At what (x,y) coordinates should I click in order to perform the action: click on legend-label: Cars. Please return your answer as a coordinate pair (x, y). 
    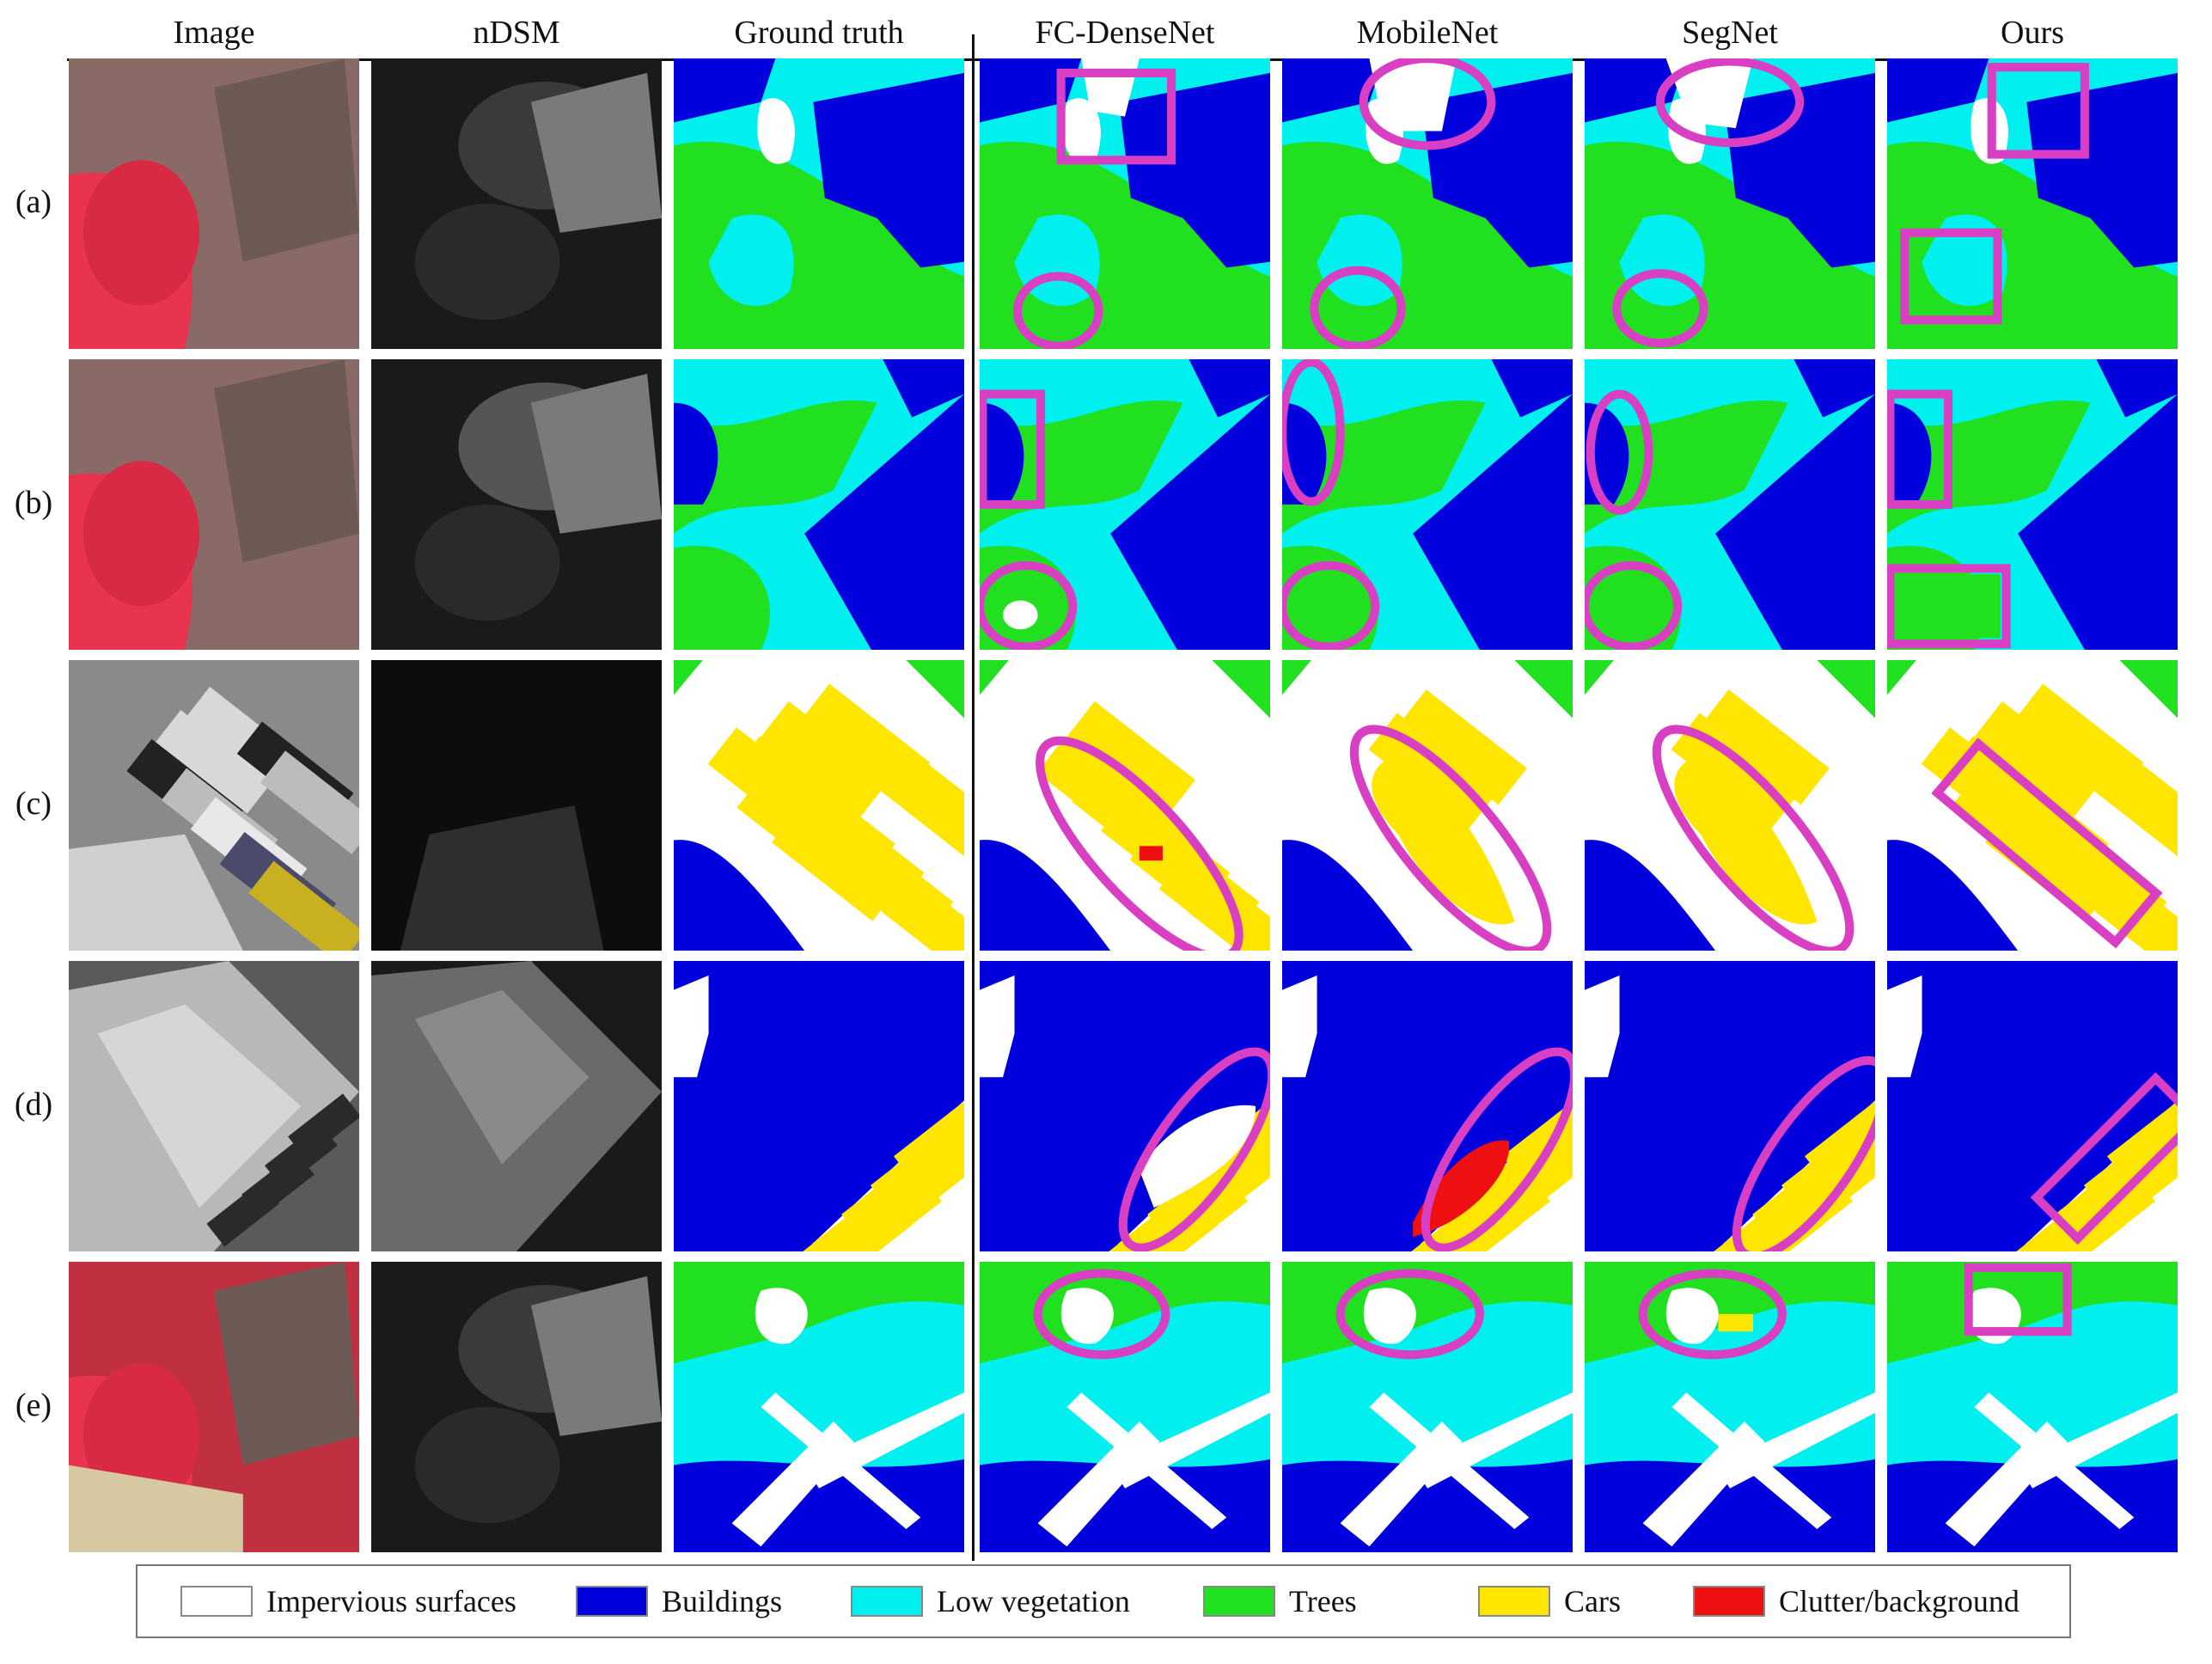
    Looking at the image, I should click on (1592, 1601).